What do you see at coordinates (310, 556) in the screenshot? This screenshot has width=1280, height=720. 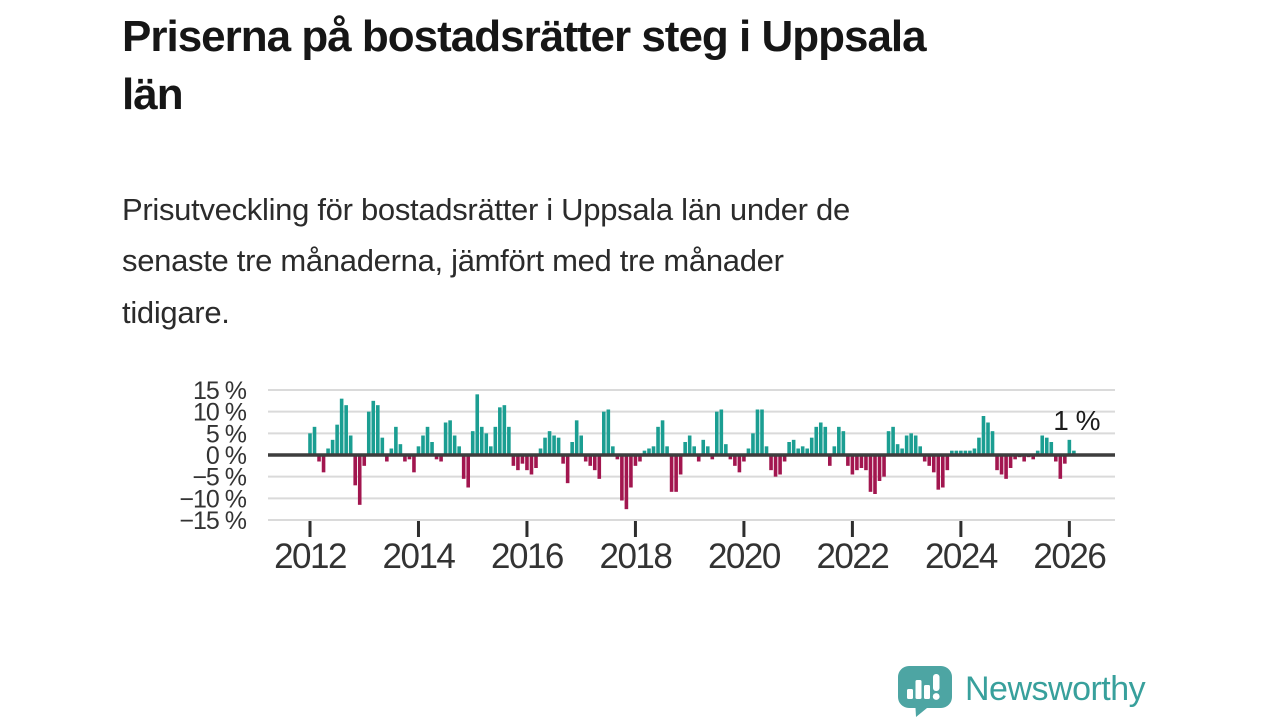 I see `x-tick-label: 2012` at bounding box center [310, 556].